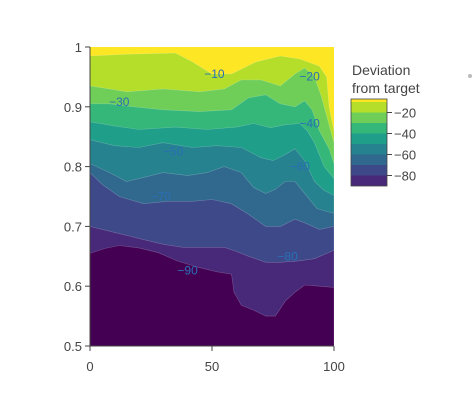  Describe the element at coordinates (300, 167) in the screenshot. I see `contour-label: −60` at that location.